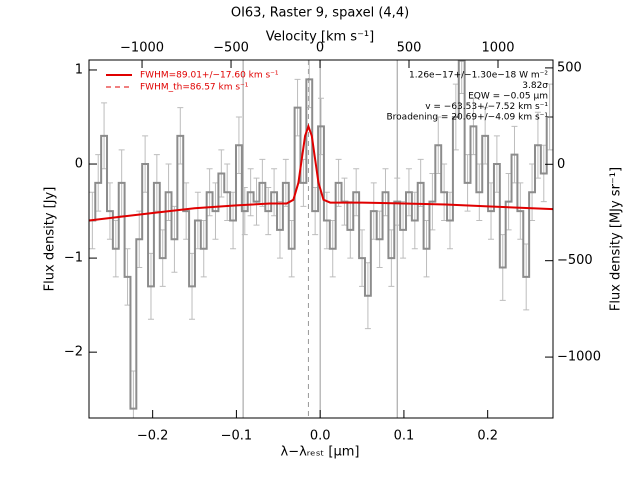  Describe the element at coordinates (320, 13) in the screenshot. I see `chart-title: OI63, Raster 9, spaxel (4,4)` at that location.